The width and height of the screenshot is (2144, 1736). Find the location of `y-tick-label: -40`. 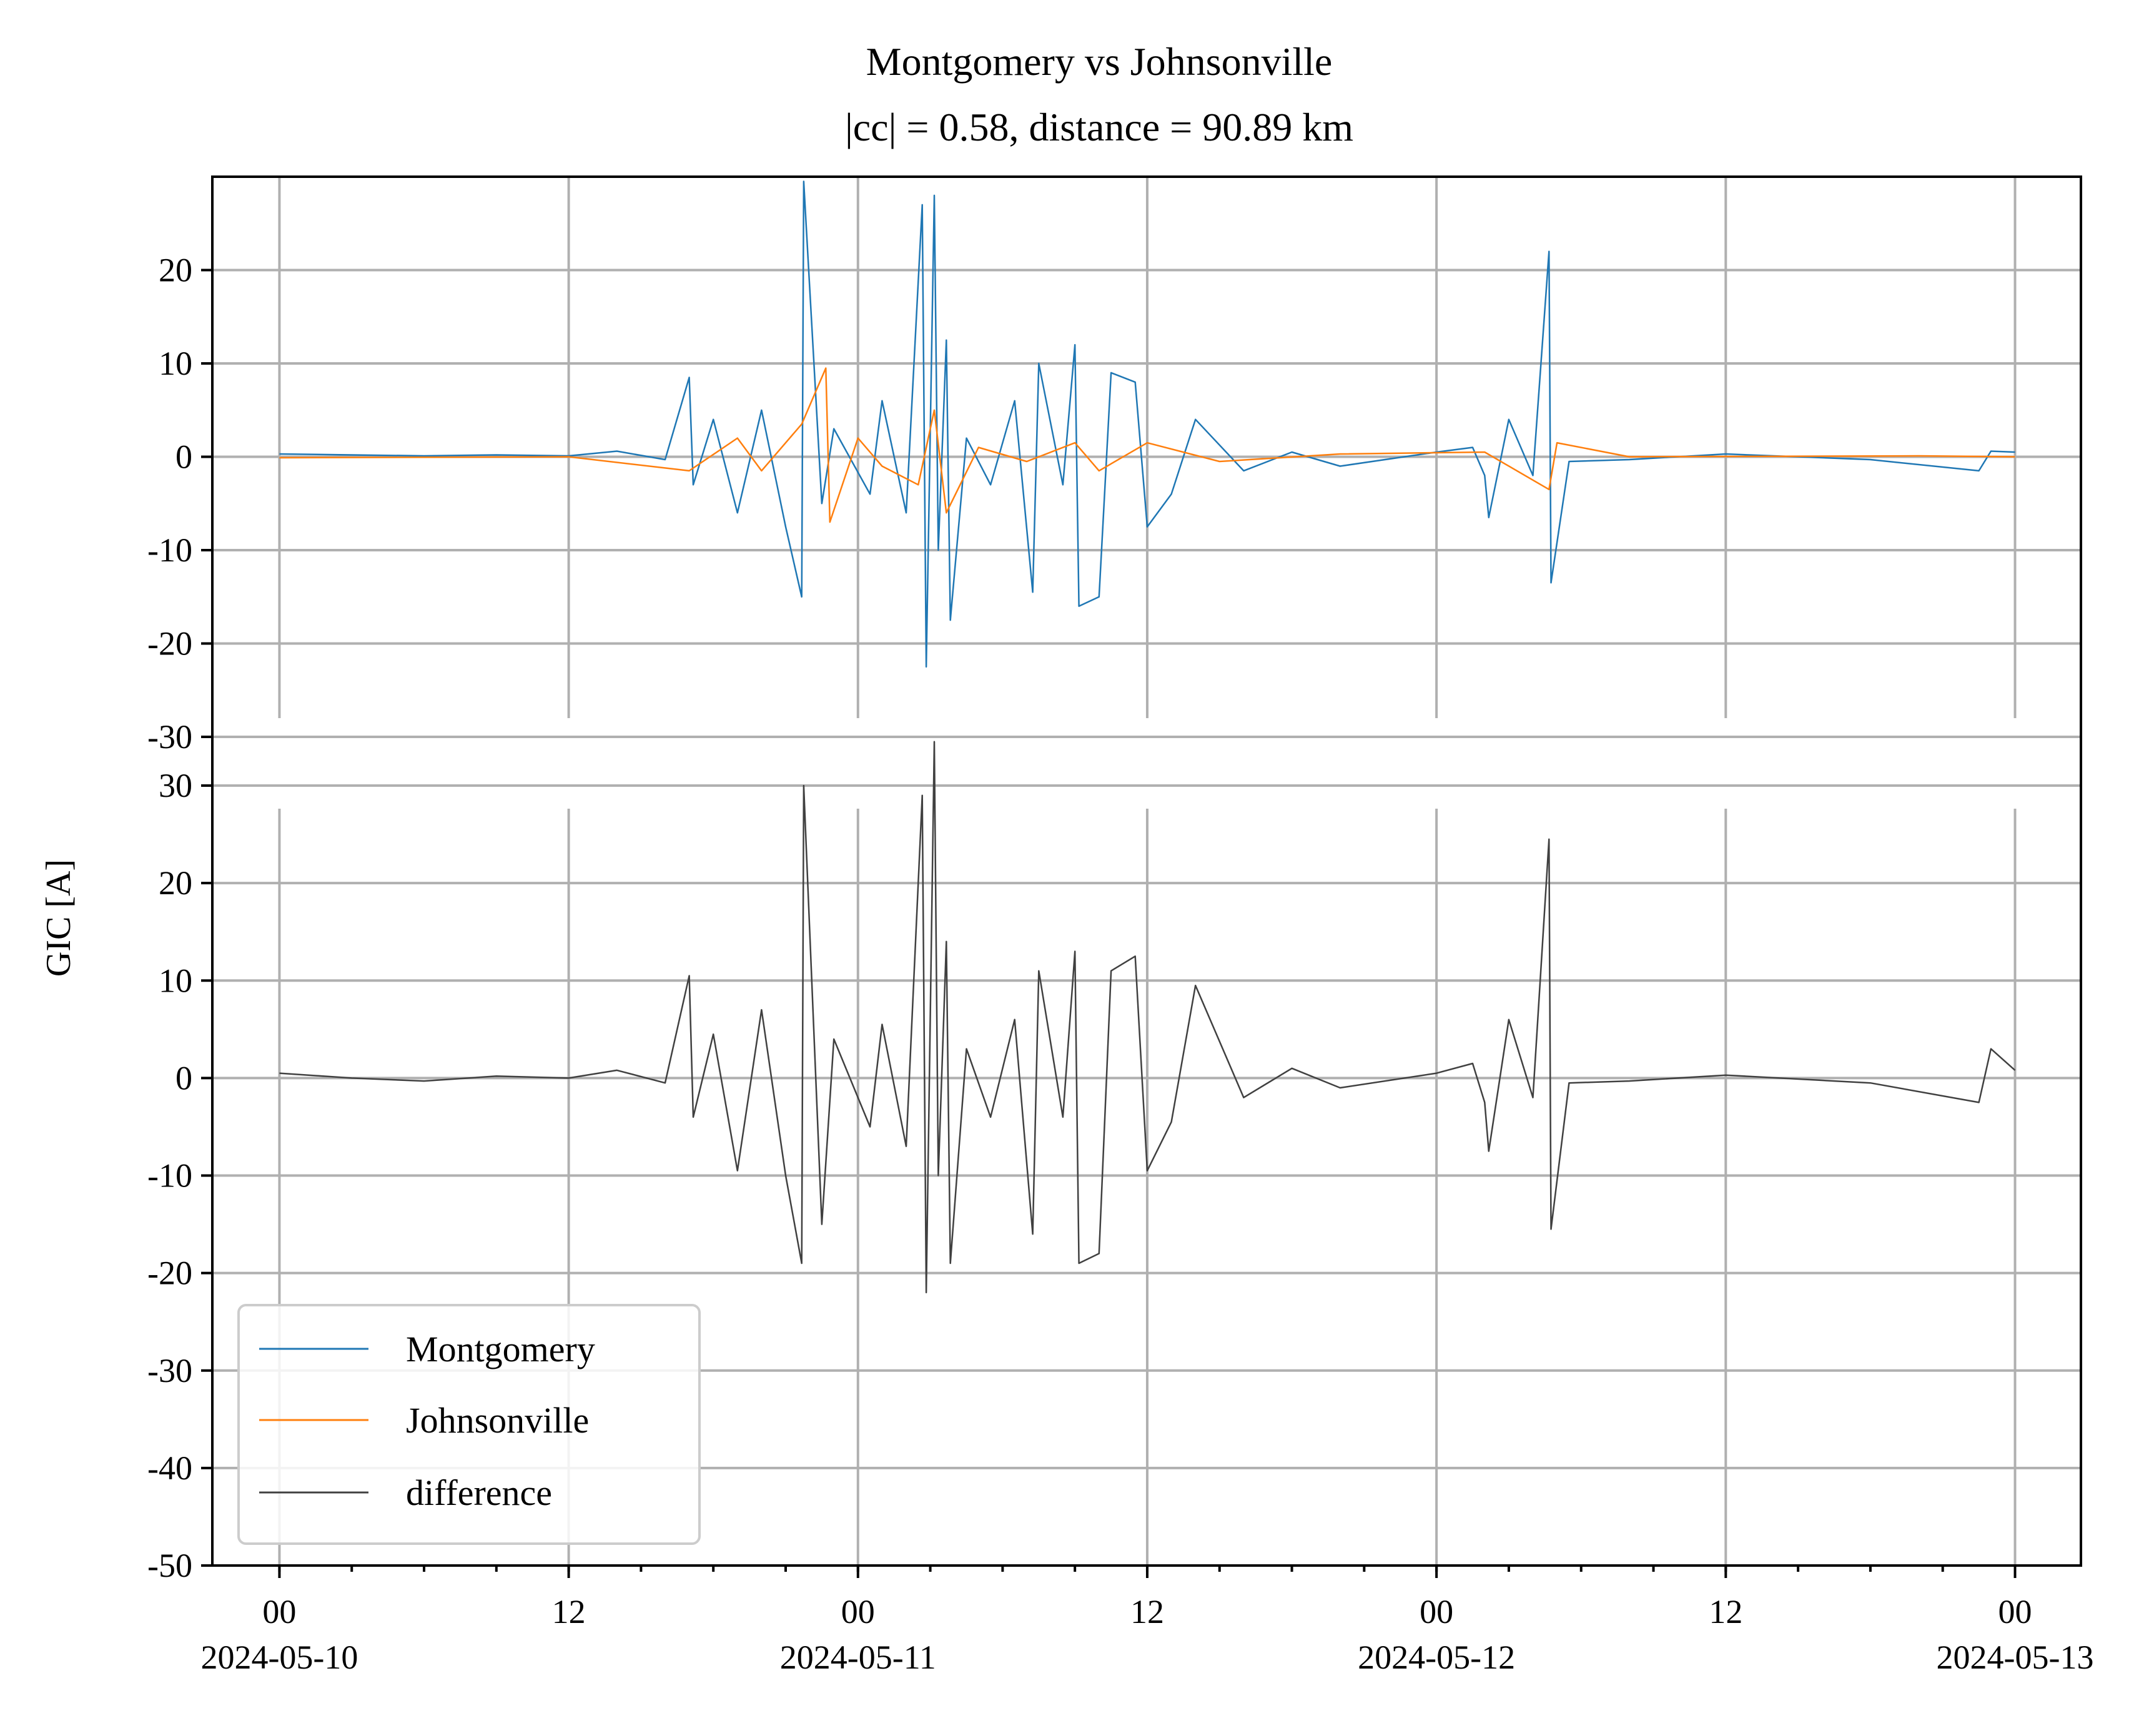

y-tick-label: -40 is located at coordinates (169, 1468).